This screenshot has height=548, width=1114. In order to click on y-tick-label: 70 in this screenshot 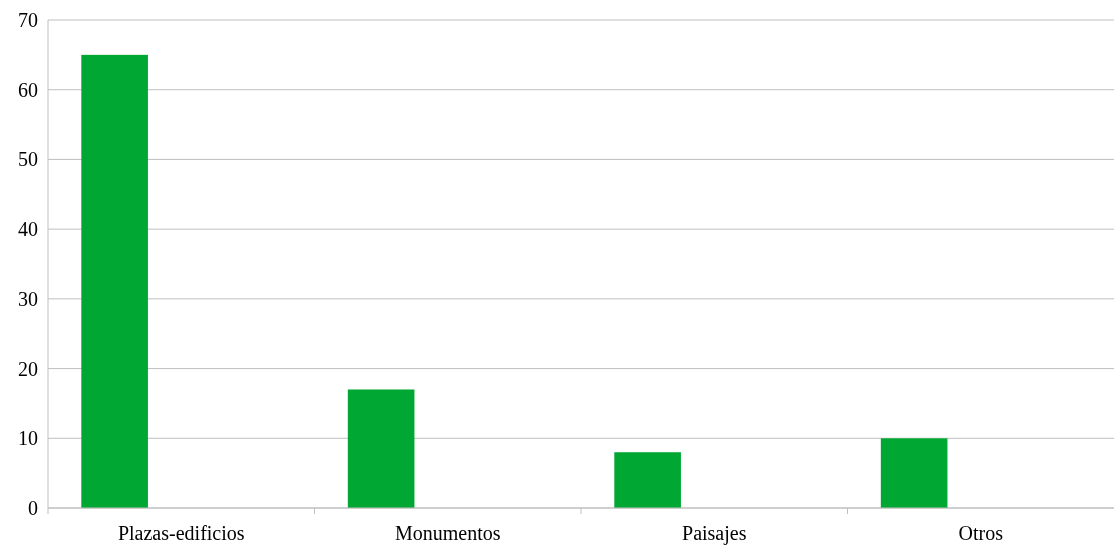, I will do `click(28, 20)`.